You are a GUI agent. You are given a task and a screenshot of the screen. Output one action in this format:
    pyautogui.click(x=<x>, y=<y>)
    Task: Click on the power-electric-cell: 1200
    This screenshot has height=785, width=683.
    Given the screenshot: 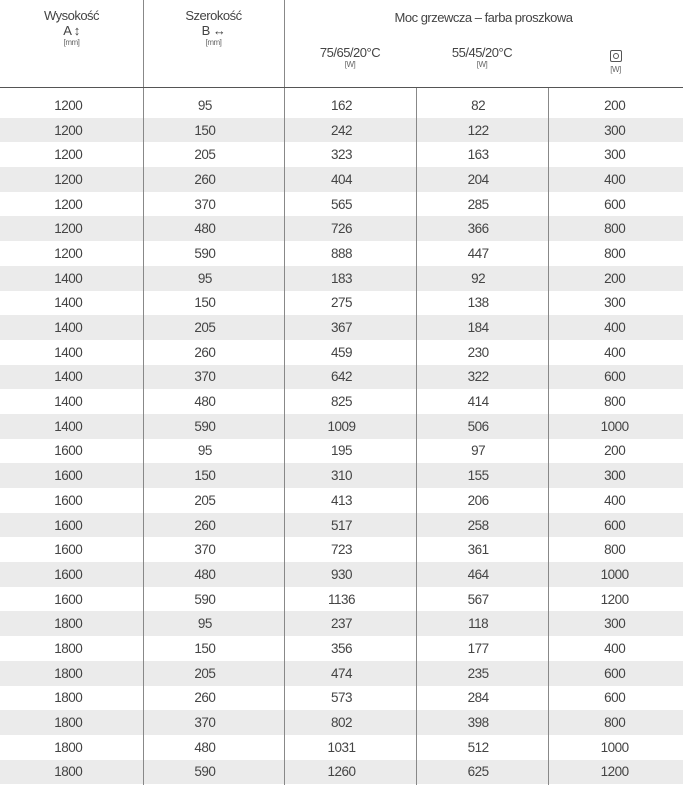 What is the action you would take?
    pyautogui.click(x=615, y=599)
    